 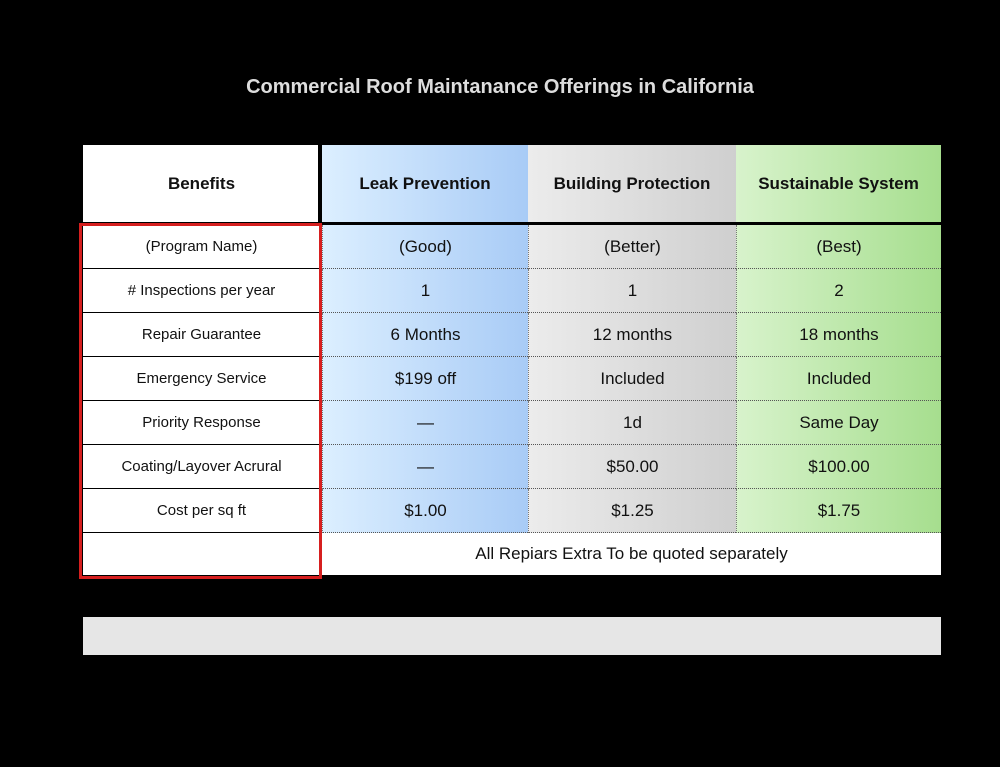 I want to click on table-cell: $1.00, so click(x=425, y=511).